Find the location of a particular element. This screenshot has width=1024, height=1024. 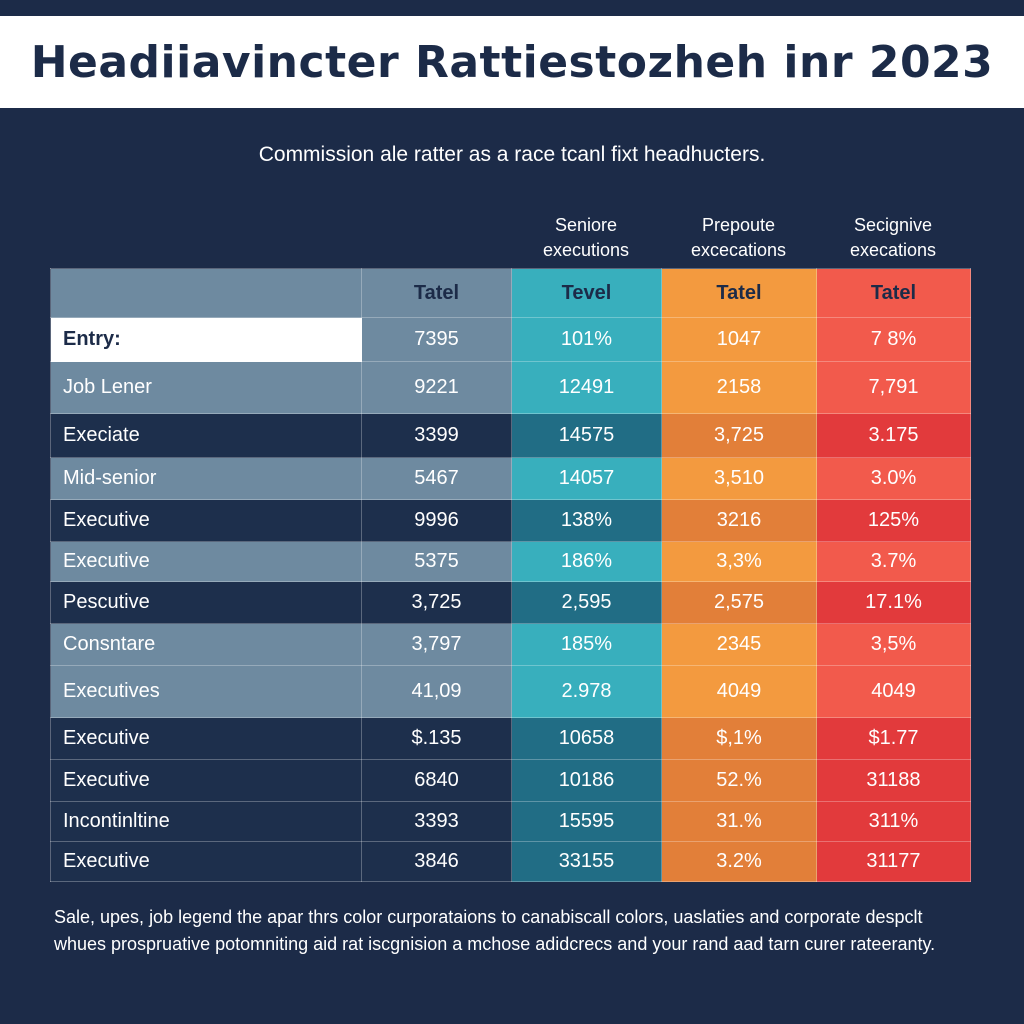

column-group-header-3: Prepoute excecations is located at coordinates (738, 237).